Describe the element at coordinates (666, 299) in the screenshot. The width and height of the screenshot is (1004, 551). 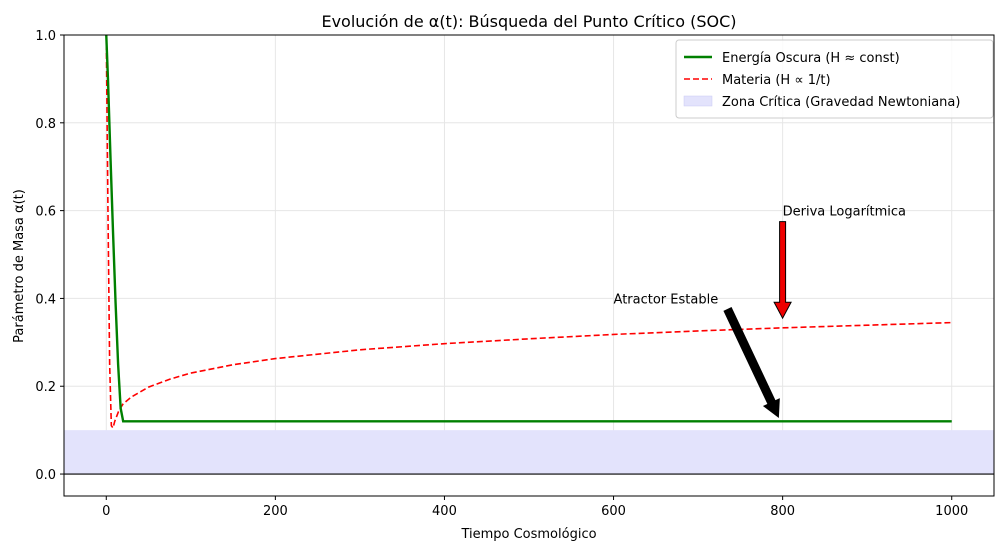
I see `annotation-atractor-text: Atractor Estable` at that location.